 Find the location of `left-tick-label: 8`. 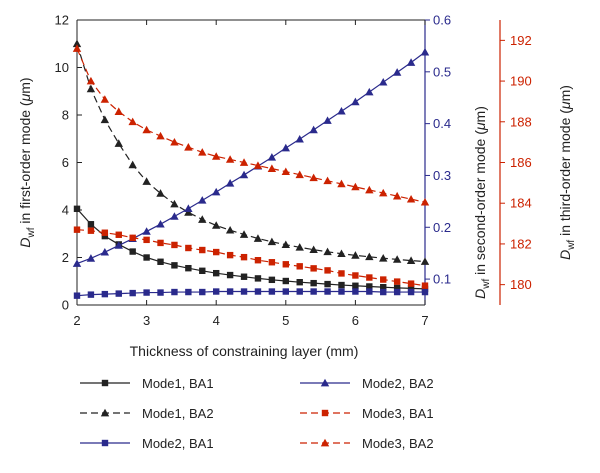

left-tick-label: 8 is located at coordinates (65, 115).